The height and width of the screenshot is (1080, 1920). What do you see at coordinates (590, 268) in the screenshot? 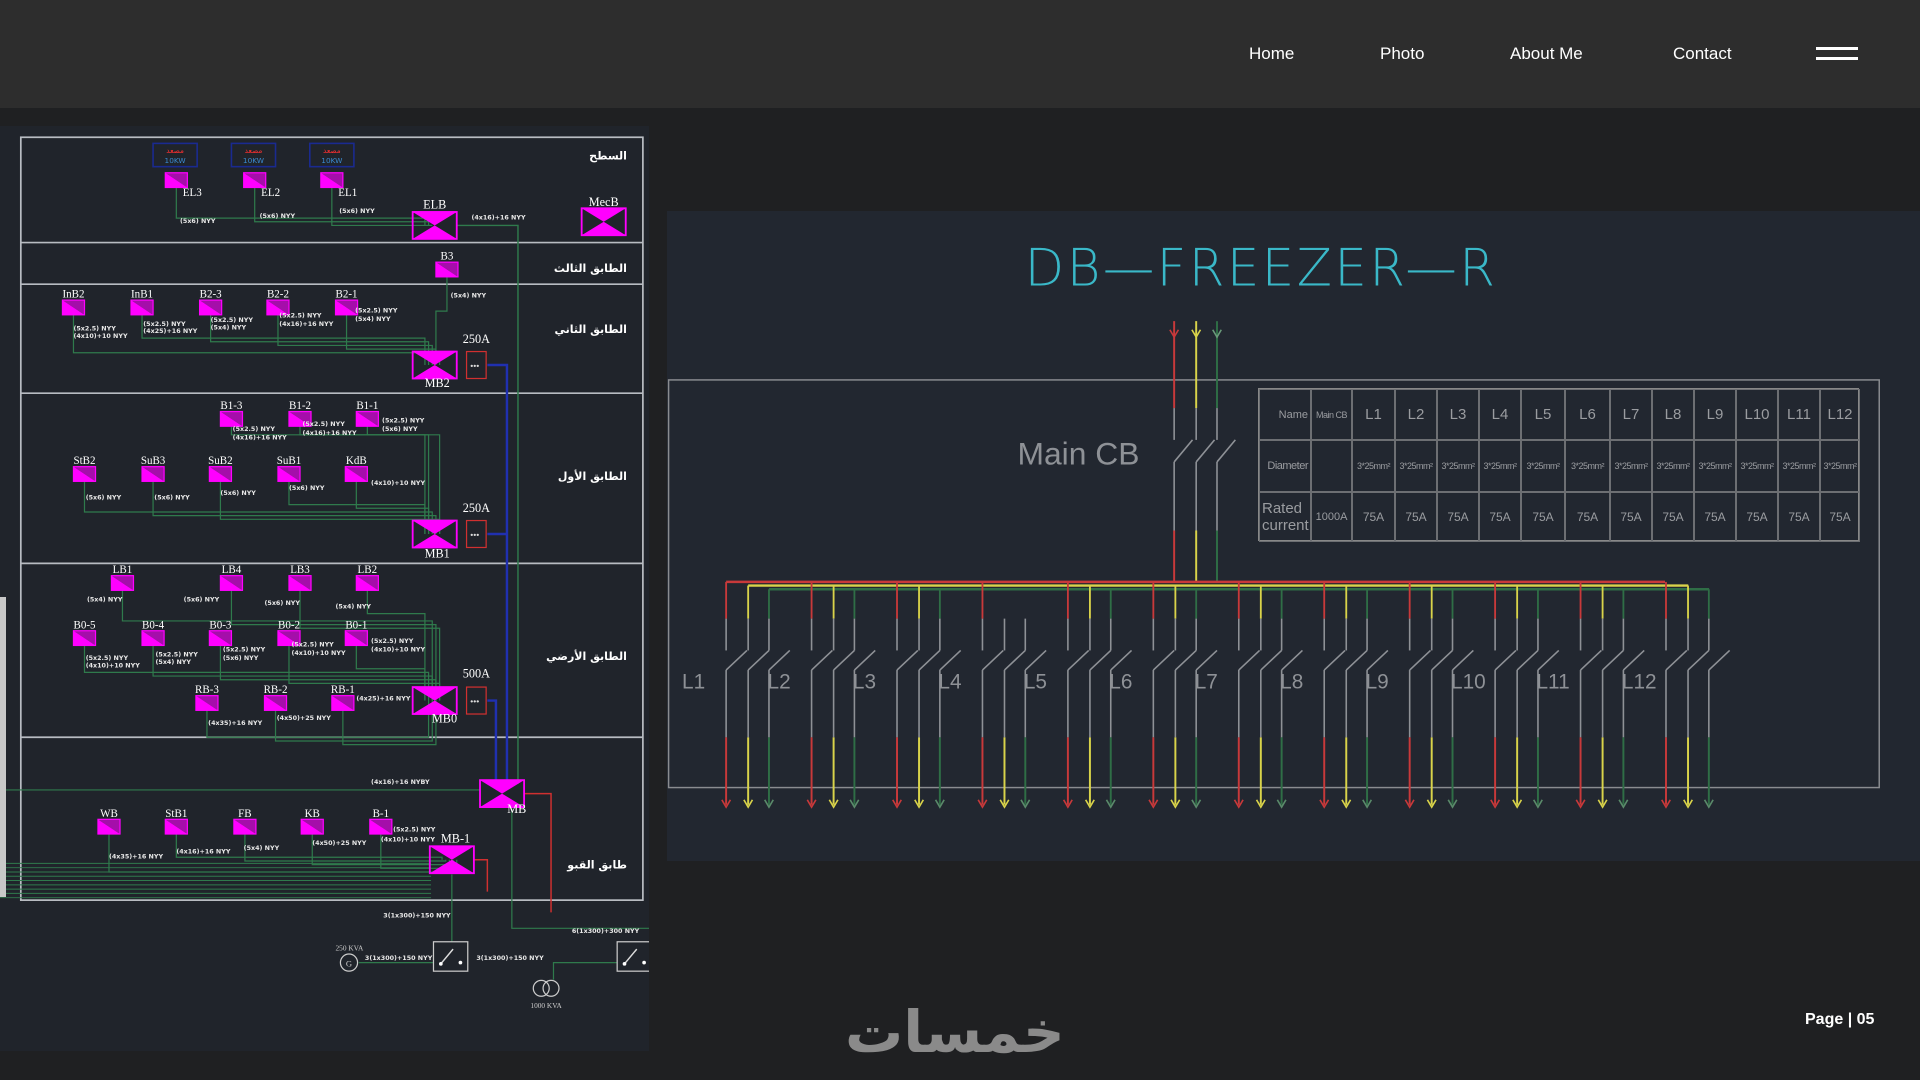
I see `floor-label: الطابق الثالث` at bounding box center [590, 268].